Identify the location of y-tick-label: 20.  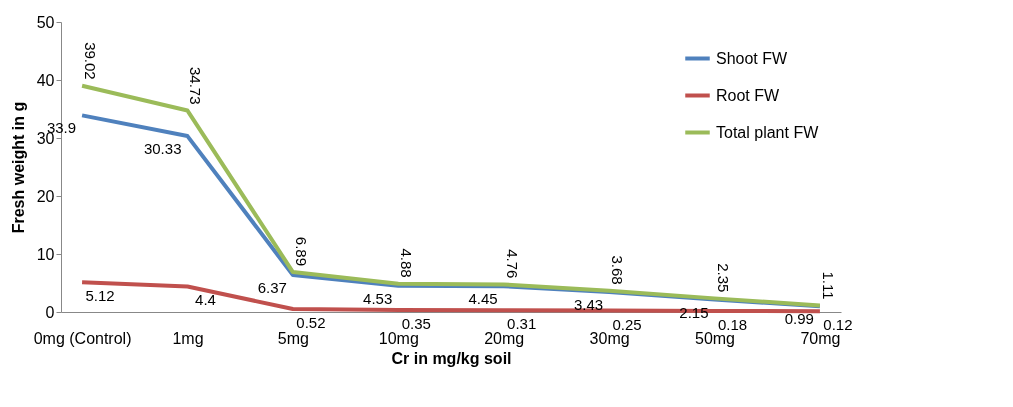
(45, 196).